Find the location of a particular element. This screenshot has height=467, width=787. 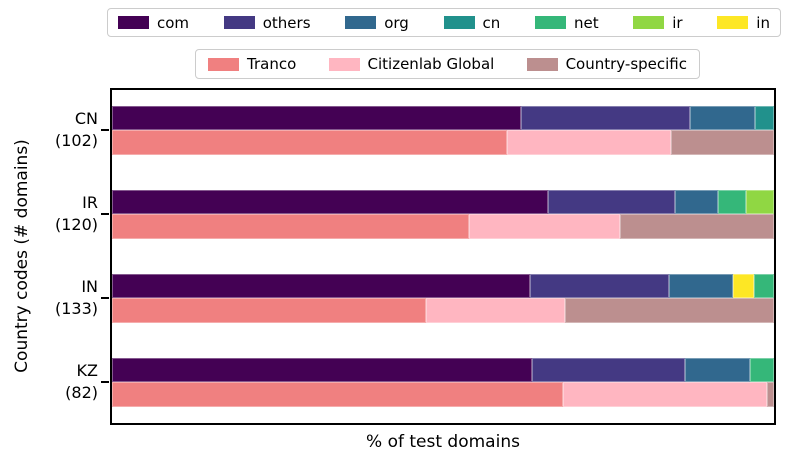

cn-tld-segment-org is located at coordinates (722, 118).